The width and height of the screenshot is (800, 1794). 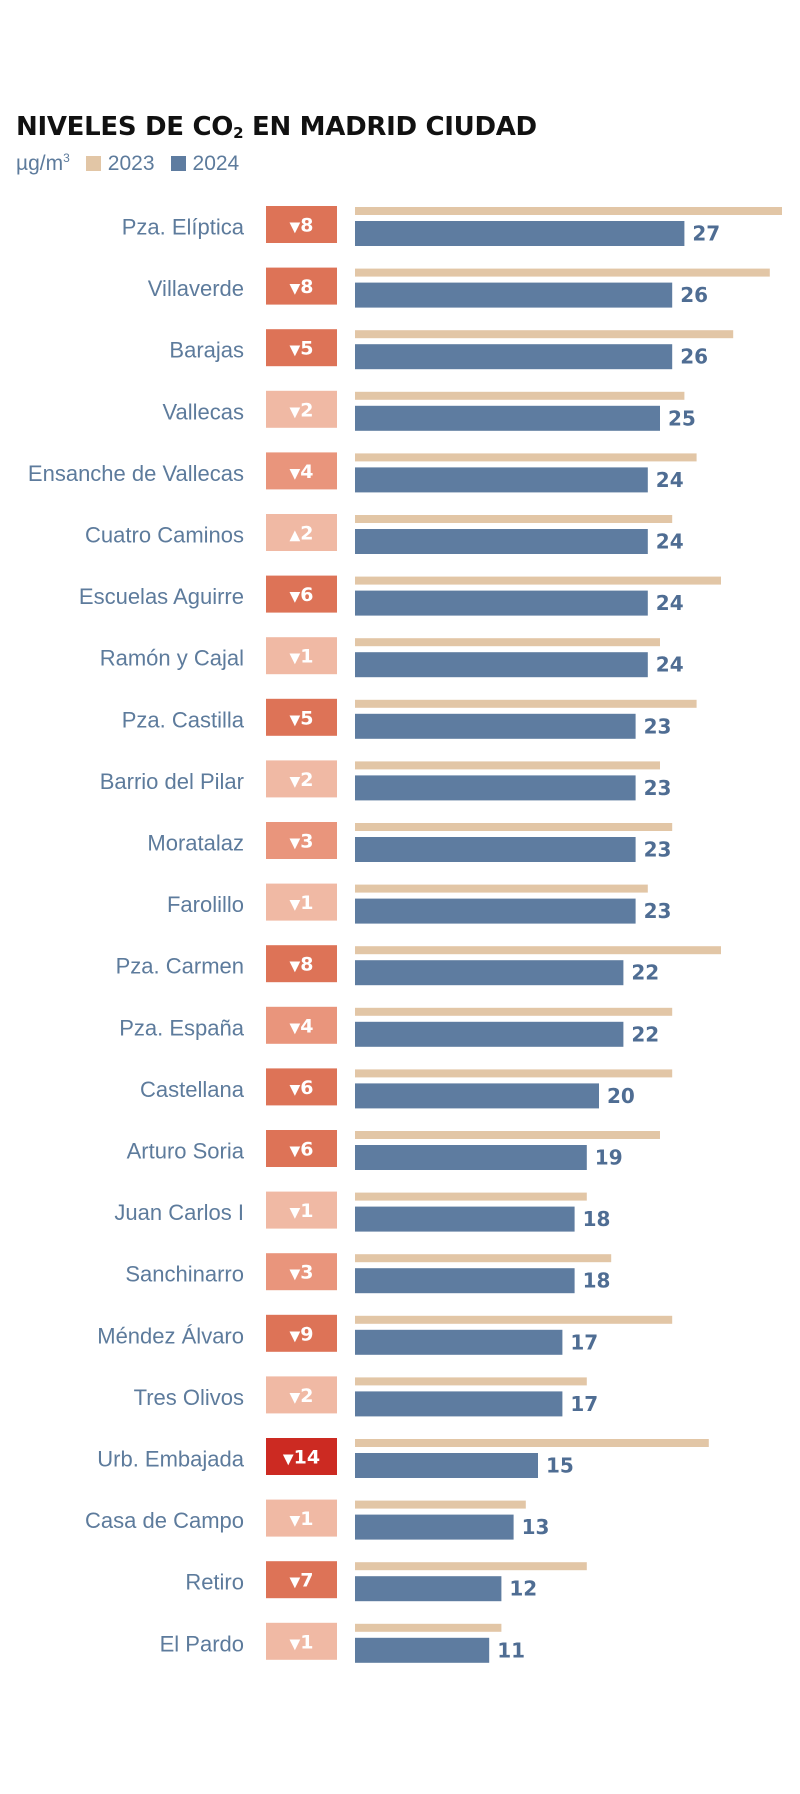 What do you see at coordinates (182, 1027) in the screenshot?
I see `category-label: Pza. España` at bounding box center [182, 1027].